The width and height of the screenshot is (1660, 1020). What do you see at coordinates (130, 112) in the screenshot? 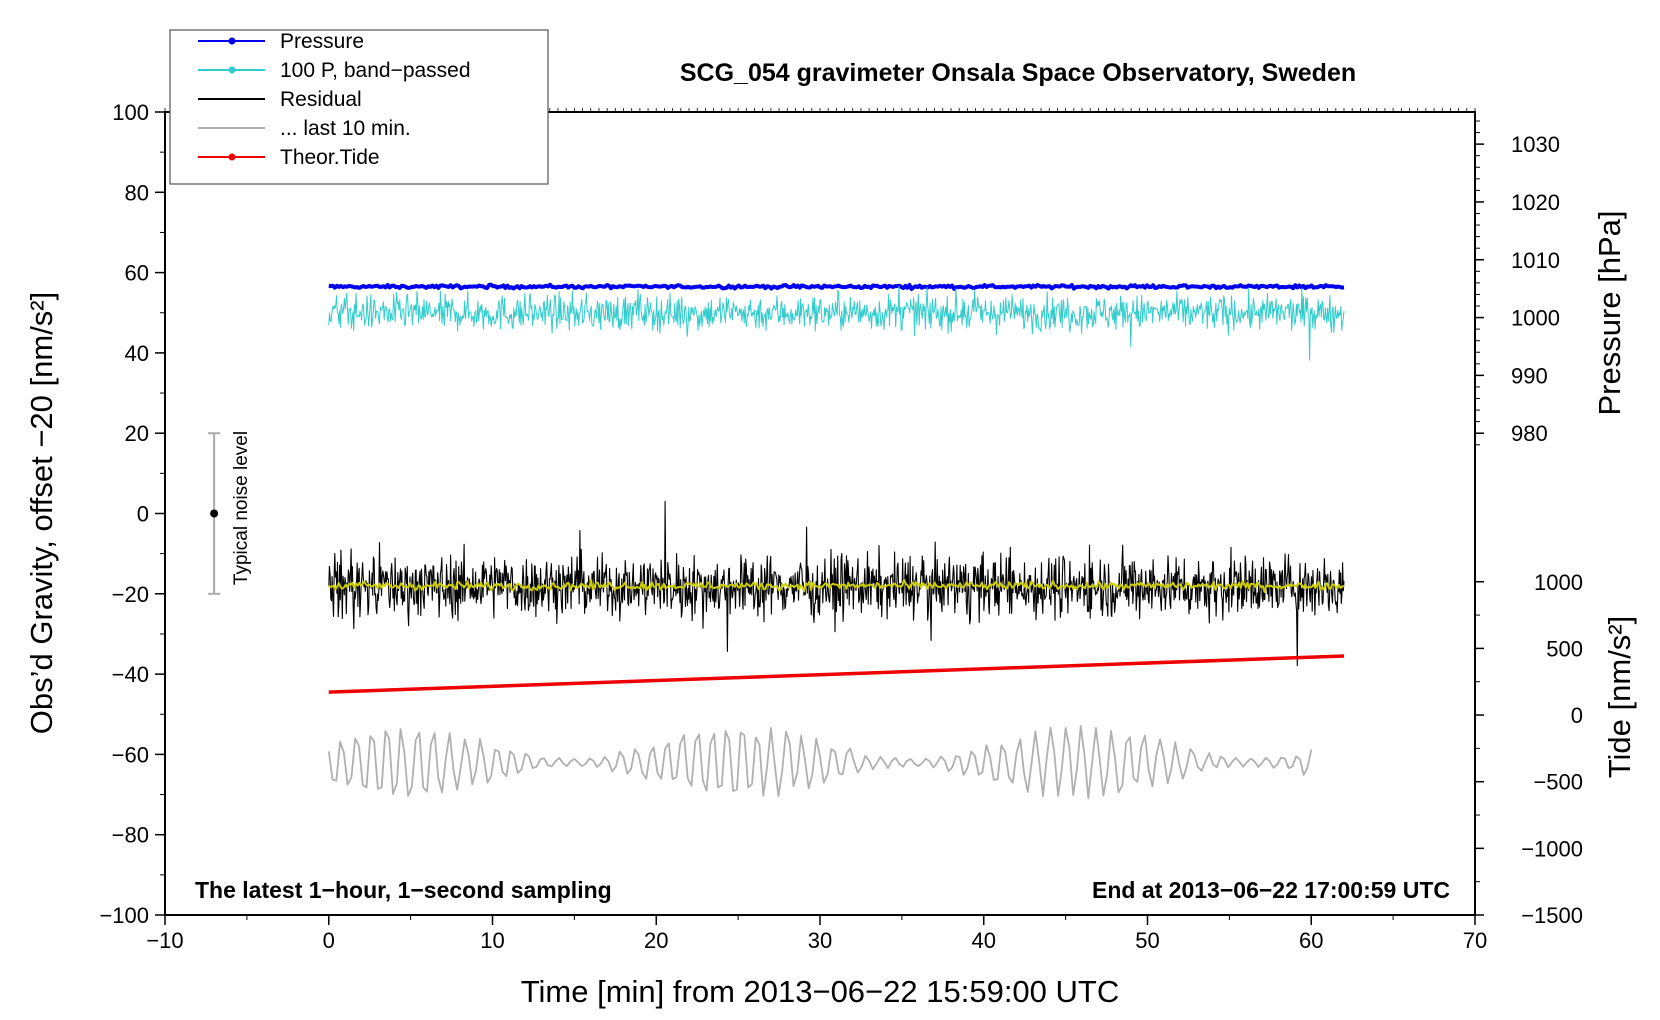
I see `y-tick-label: 100` at bounding box center [130, 112].